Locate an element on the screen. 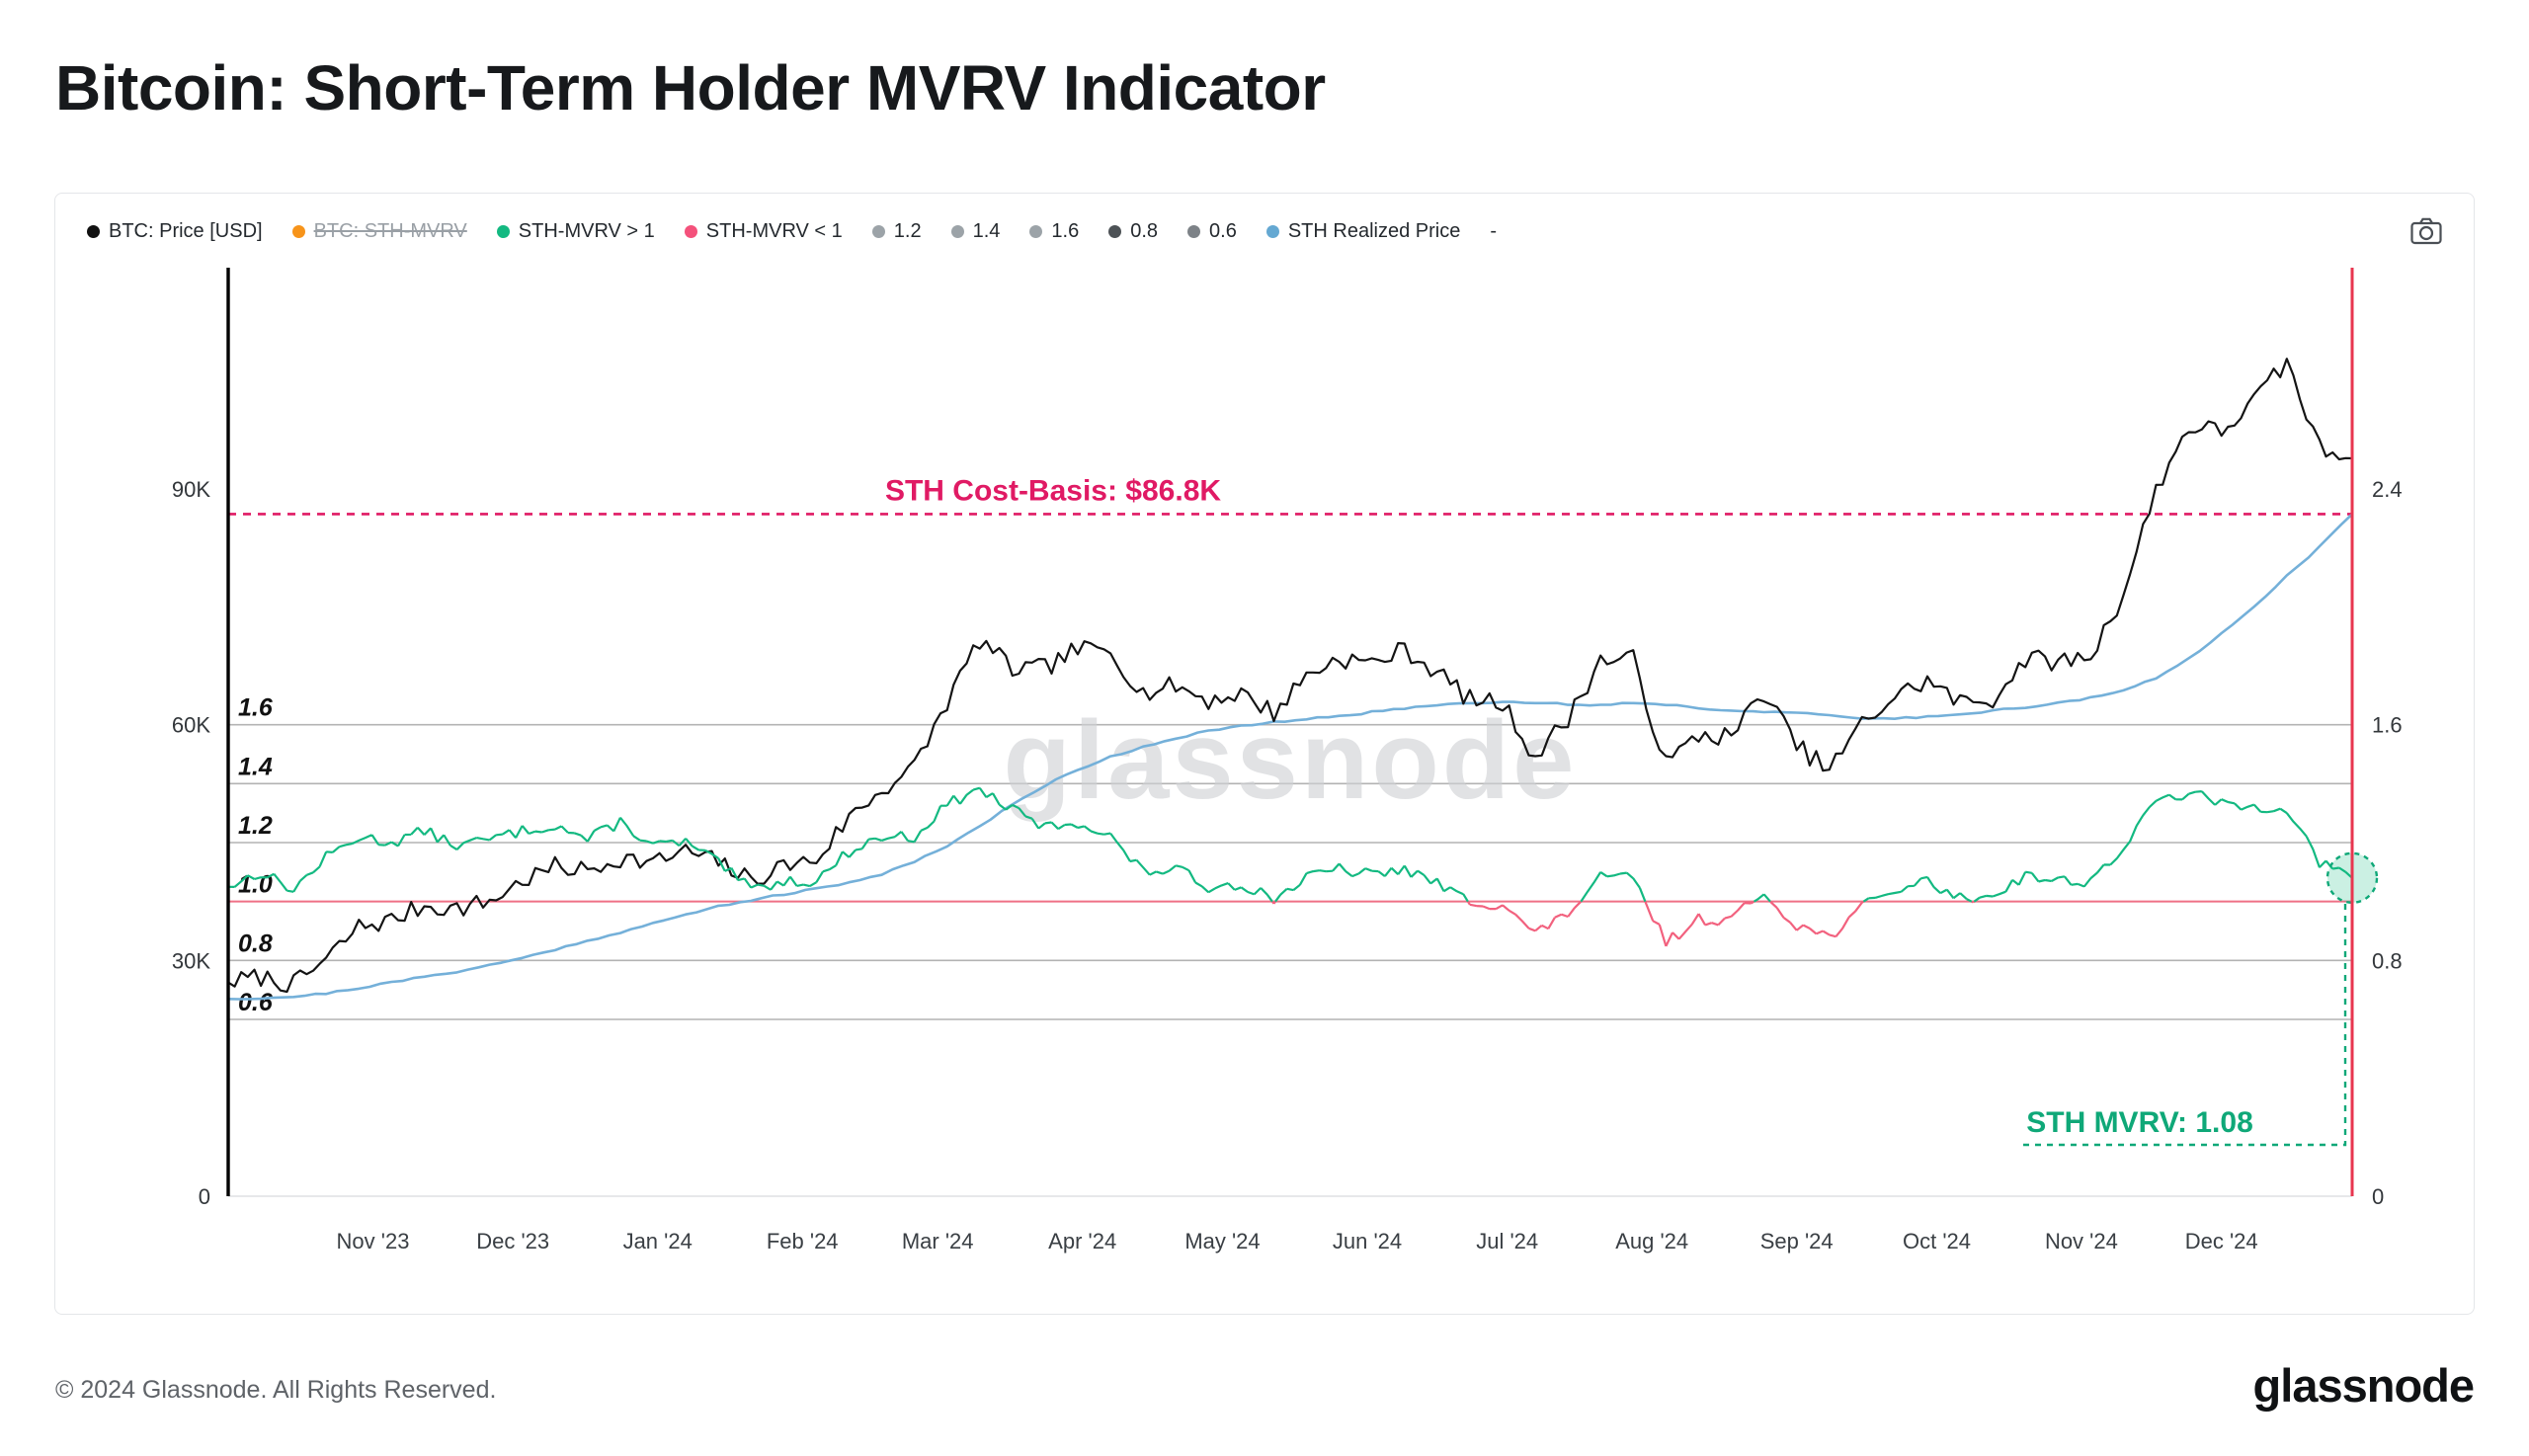 The image size is (2529, 1456). x-axis-tick: Dec '24 is located at coordinates (2221, 1241).